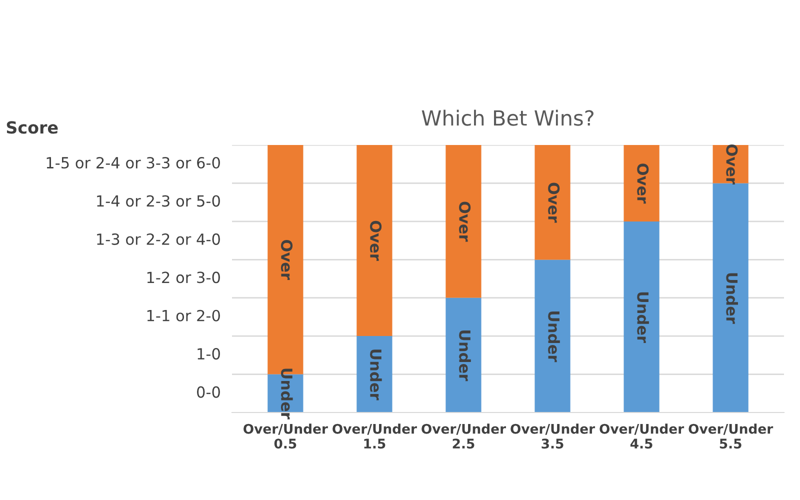 The height and width of the screenshot is (500, 800). Describe the element at coordinates (286, 394) in the screenshot. I see `series-label: Under` at that location.